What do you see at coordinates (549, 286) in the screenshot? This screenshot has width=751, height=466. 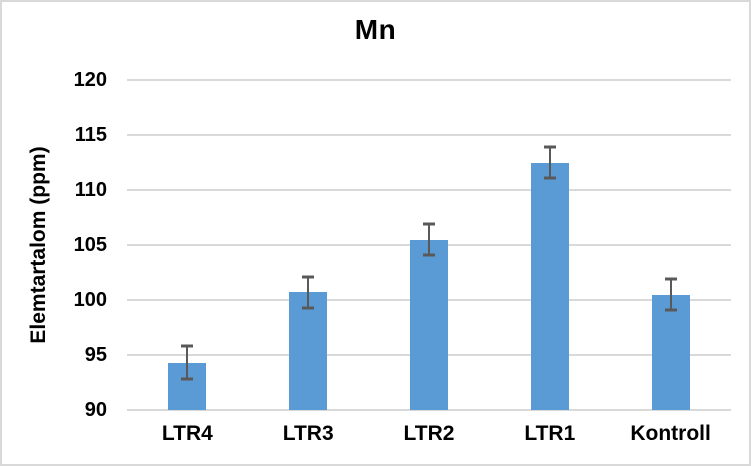 I see `bar-ltr1` at bounding box center [549, 286].